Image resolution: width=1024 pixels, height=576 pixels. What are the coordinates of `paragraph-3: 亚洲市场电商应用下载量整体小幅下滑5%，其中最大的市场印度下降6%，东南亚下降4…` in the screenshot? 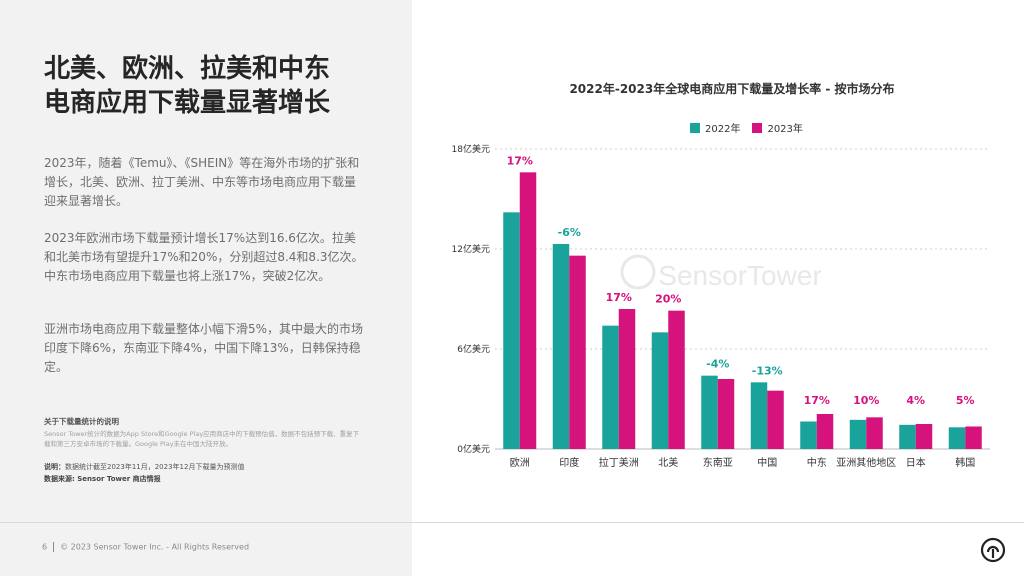 It's located at (204, 348).